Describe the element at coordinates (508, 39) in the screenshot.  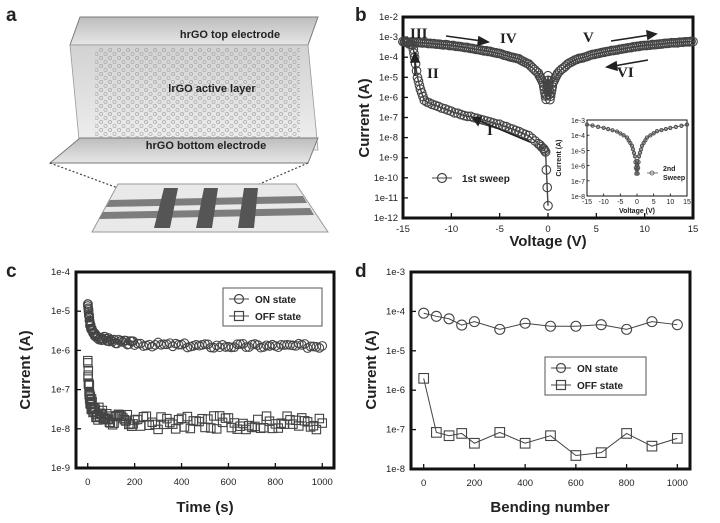
I see `sweep-label-IV: IV` at that location.